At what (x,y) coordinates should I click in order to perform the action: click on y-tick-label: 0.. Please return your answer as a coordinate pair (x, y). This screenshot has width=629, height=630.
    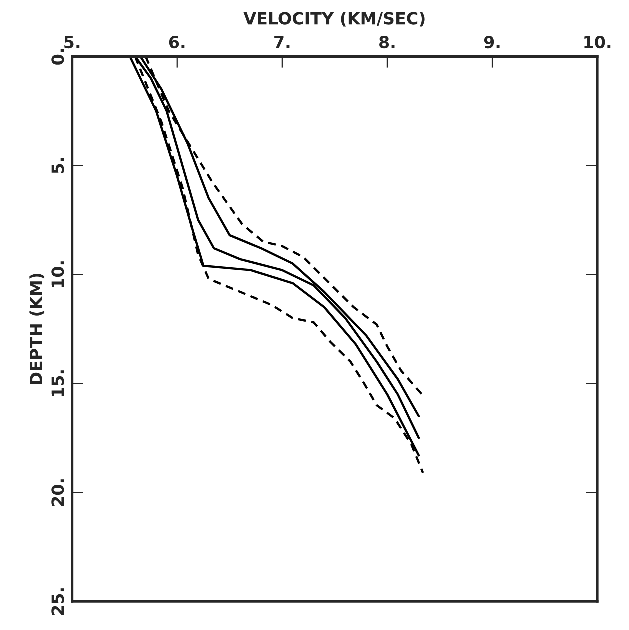
    Looking at the image, I should click on (58, 57).